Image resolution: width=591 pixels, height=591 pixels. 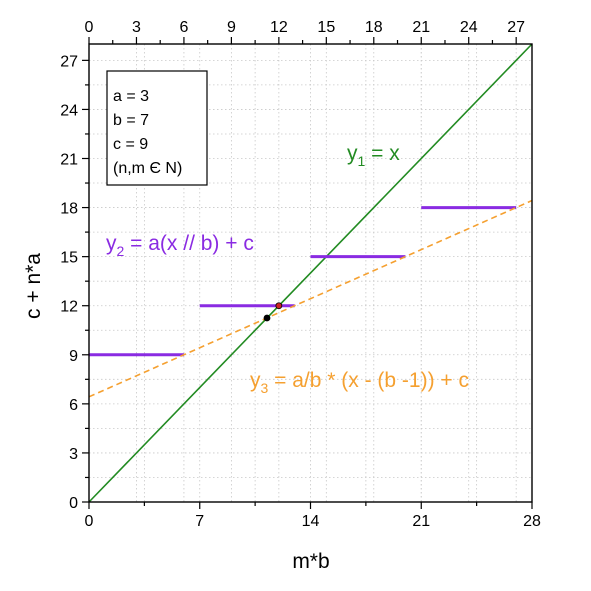 I want to click on x-top-tick-label: 6, so click(x=183, y=27).